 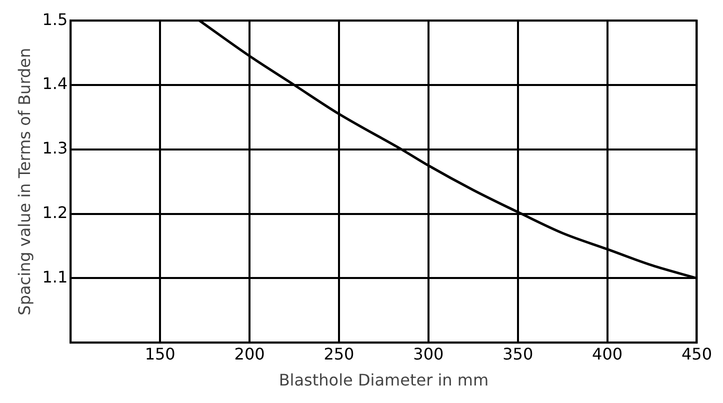 What do you see at coordinates (249, 354) in the screenshot?
I see `x-tick-label: 200` at bounding box center [249, 354].